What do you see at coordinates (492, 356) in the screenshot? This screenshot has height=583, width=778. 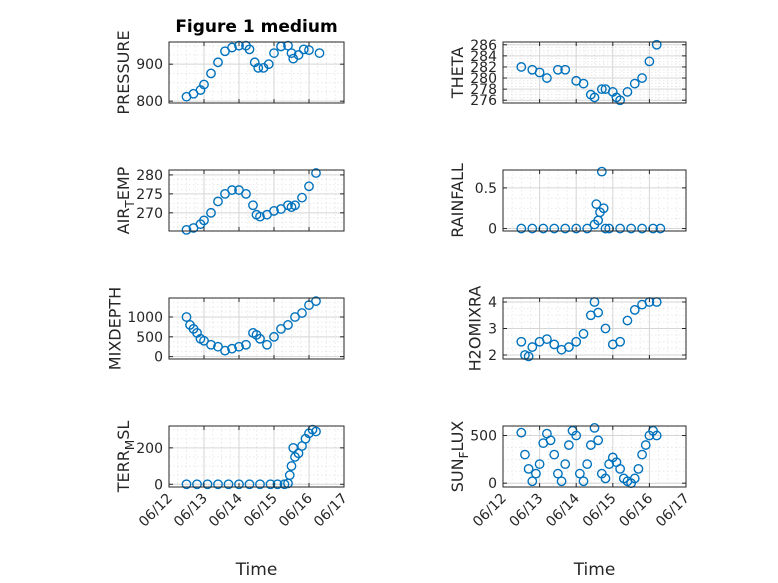 I see `y-tick-label: 2` at bounding box center [492, 356].